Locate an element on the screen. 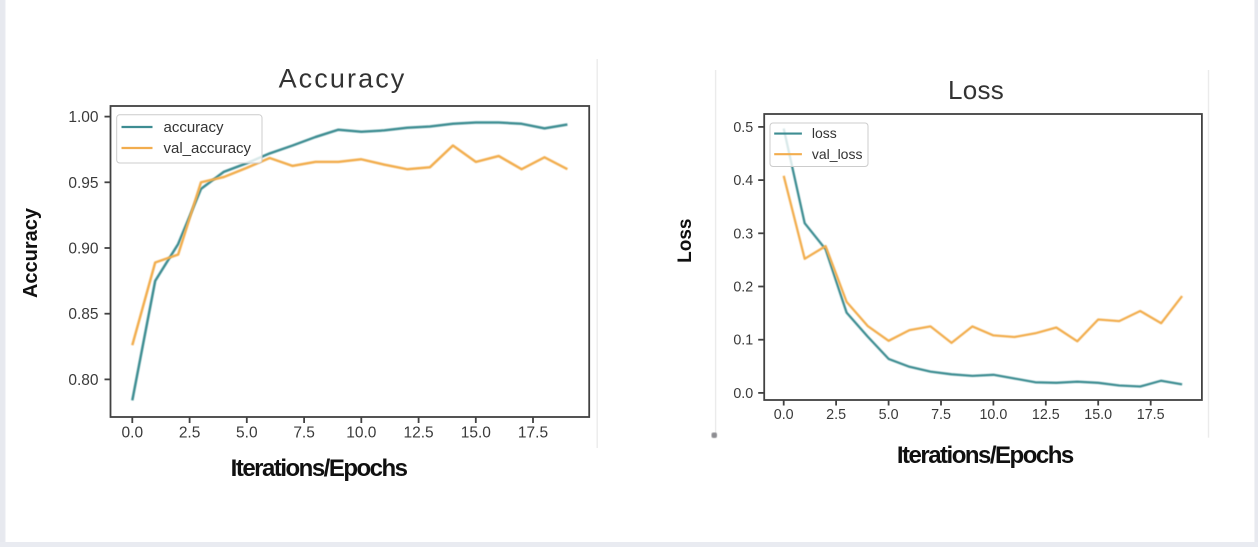 This screenshot has width=1258, height=547. svg-text: 0.3 is located at coordinates (743, 234).